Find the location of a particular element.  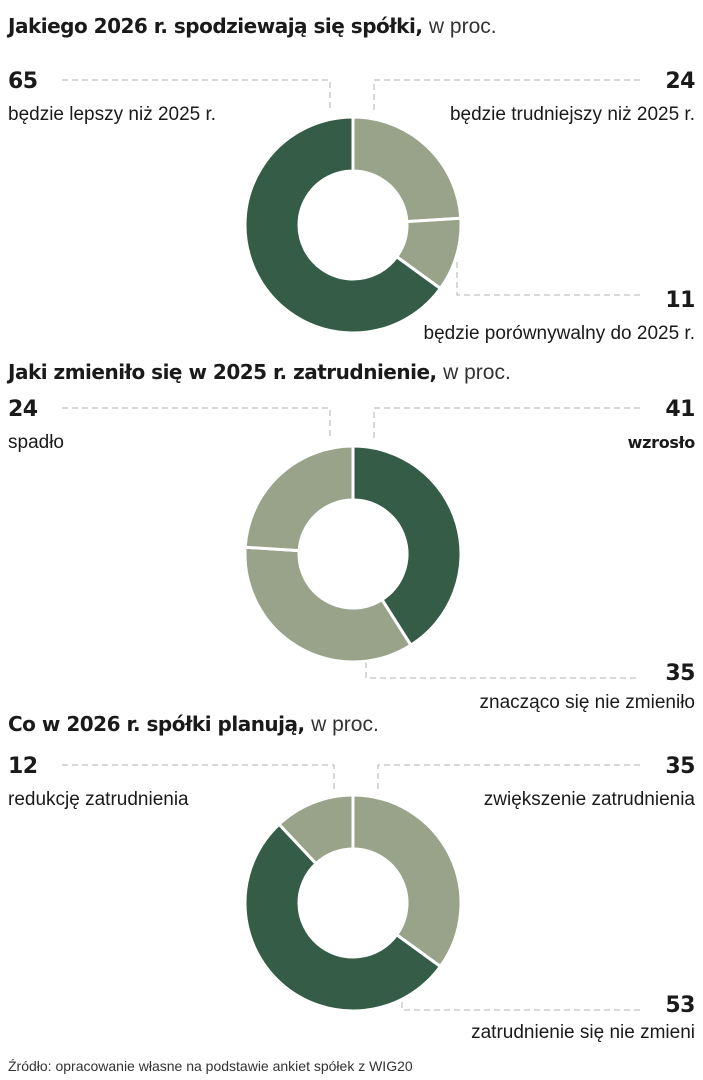

chart-1-value-trudniejszy: 24 is located at coordinates (680, 81).